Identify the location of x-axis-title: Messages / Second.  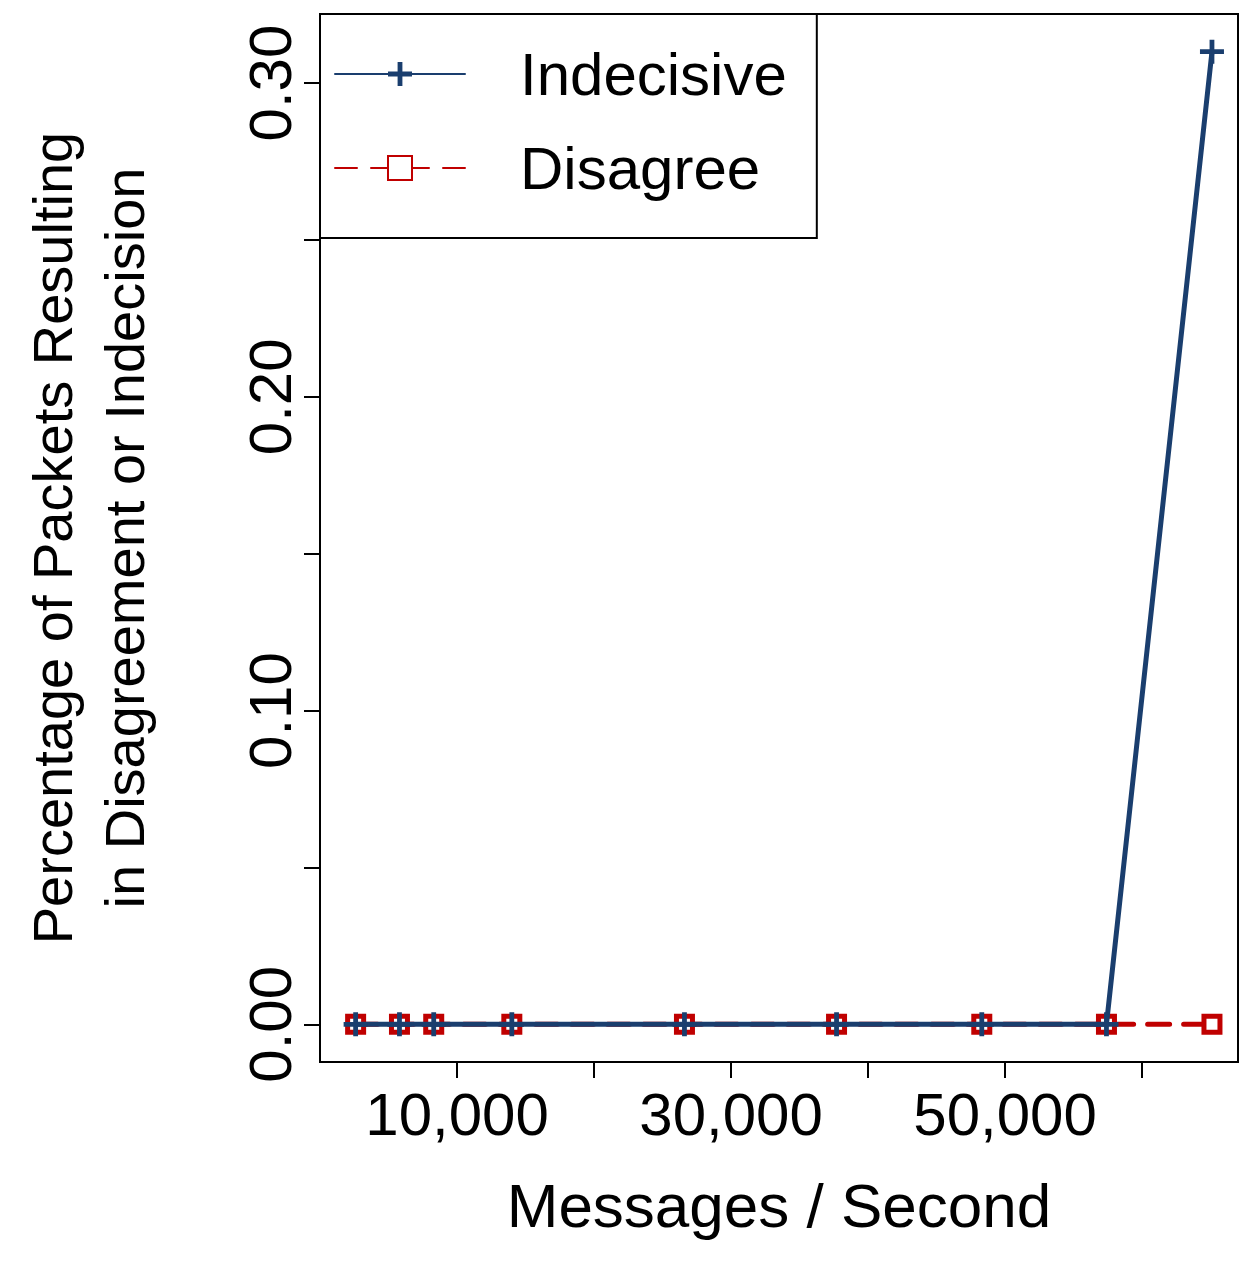
(779, 1205).